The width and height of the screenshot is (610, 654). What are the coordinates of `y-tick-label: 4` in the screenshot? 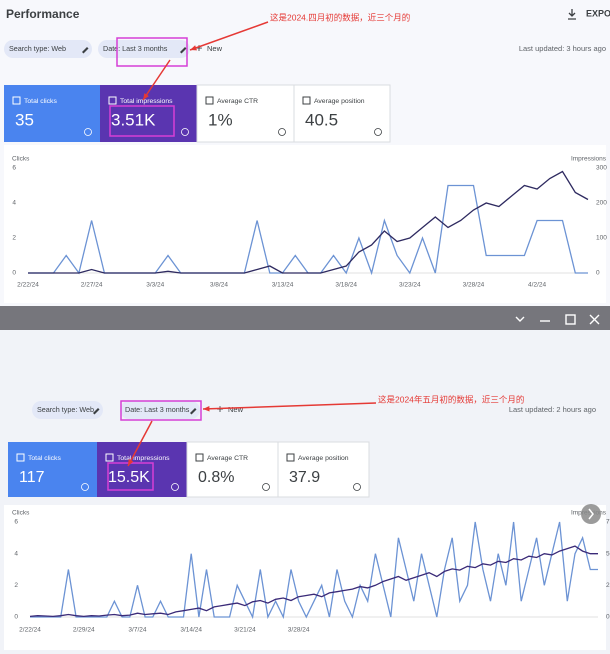 It's located at (16, 553).